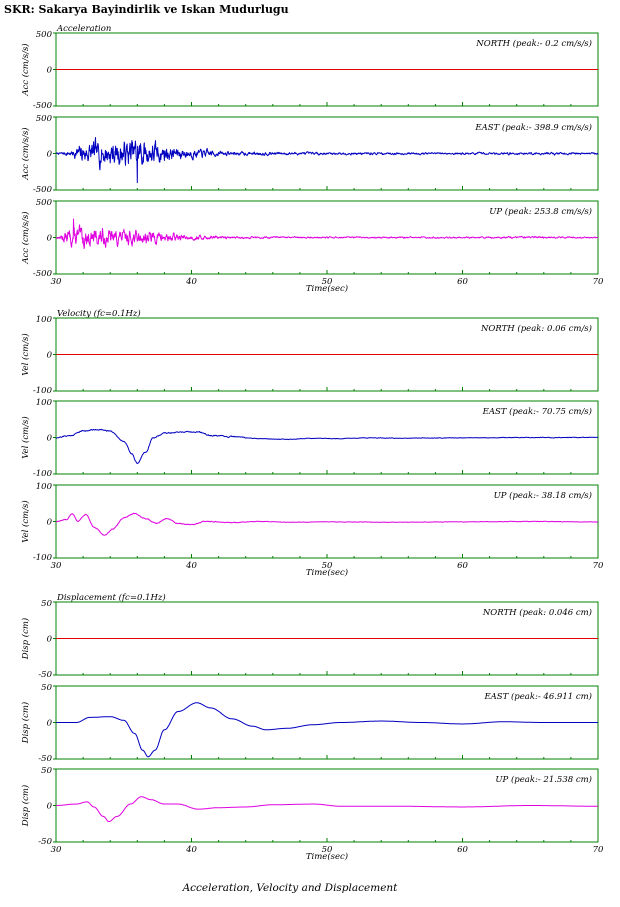 The width and height of the screenshot is (620, 907). Describe the element at coordinates (83, 29) in the screenshot. I see `group-label: Acceleration` at that location.